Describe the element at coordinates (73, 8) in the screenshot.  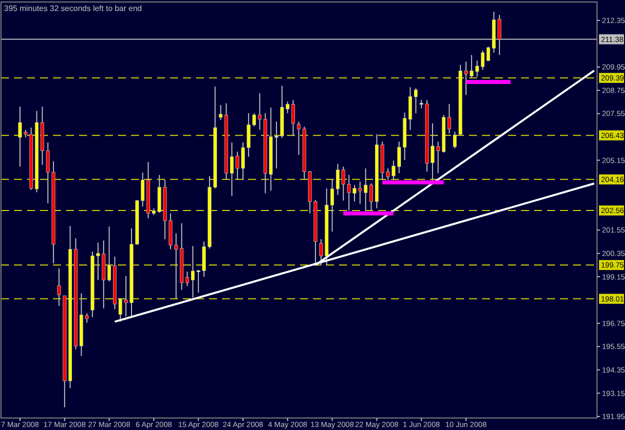
I see `annotation: 395 minutes 32 seconds left to bar end` at that location.